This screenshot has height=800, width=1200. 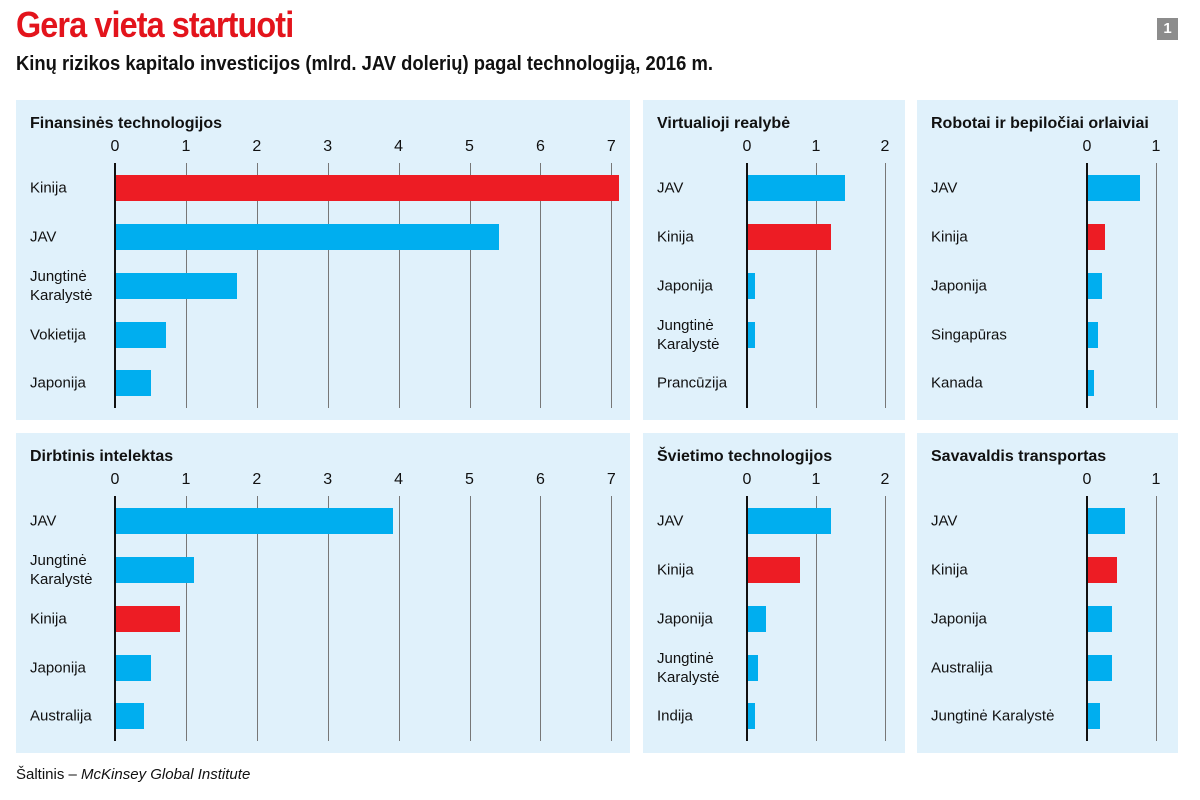 What do you see at coordinates (1019, 456) in the screenshot?
I see `chart-title: Savavaldis transportas` at bounding box center [1019, 456].